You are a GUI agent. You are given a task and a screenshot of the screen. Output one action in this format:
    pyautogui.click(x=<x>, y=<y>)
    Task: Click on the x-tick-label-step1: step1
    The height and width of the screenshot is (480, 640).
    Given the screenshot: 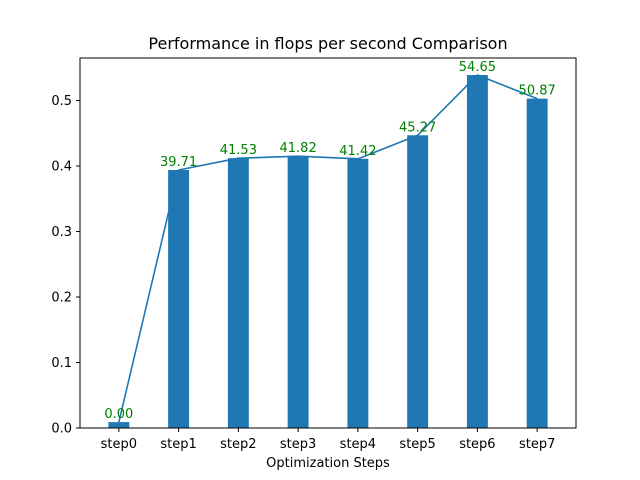 What is the action you would take?
    pyautogui.click(x=178, y=444)
    